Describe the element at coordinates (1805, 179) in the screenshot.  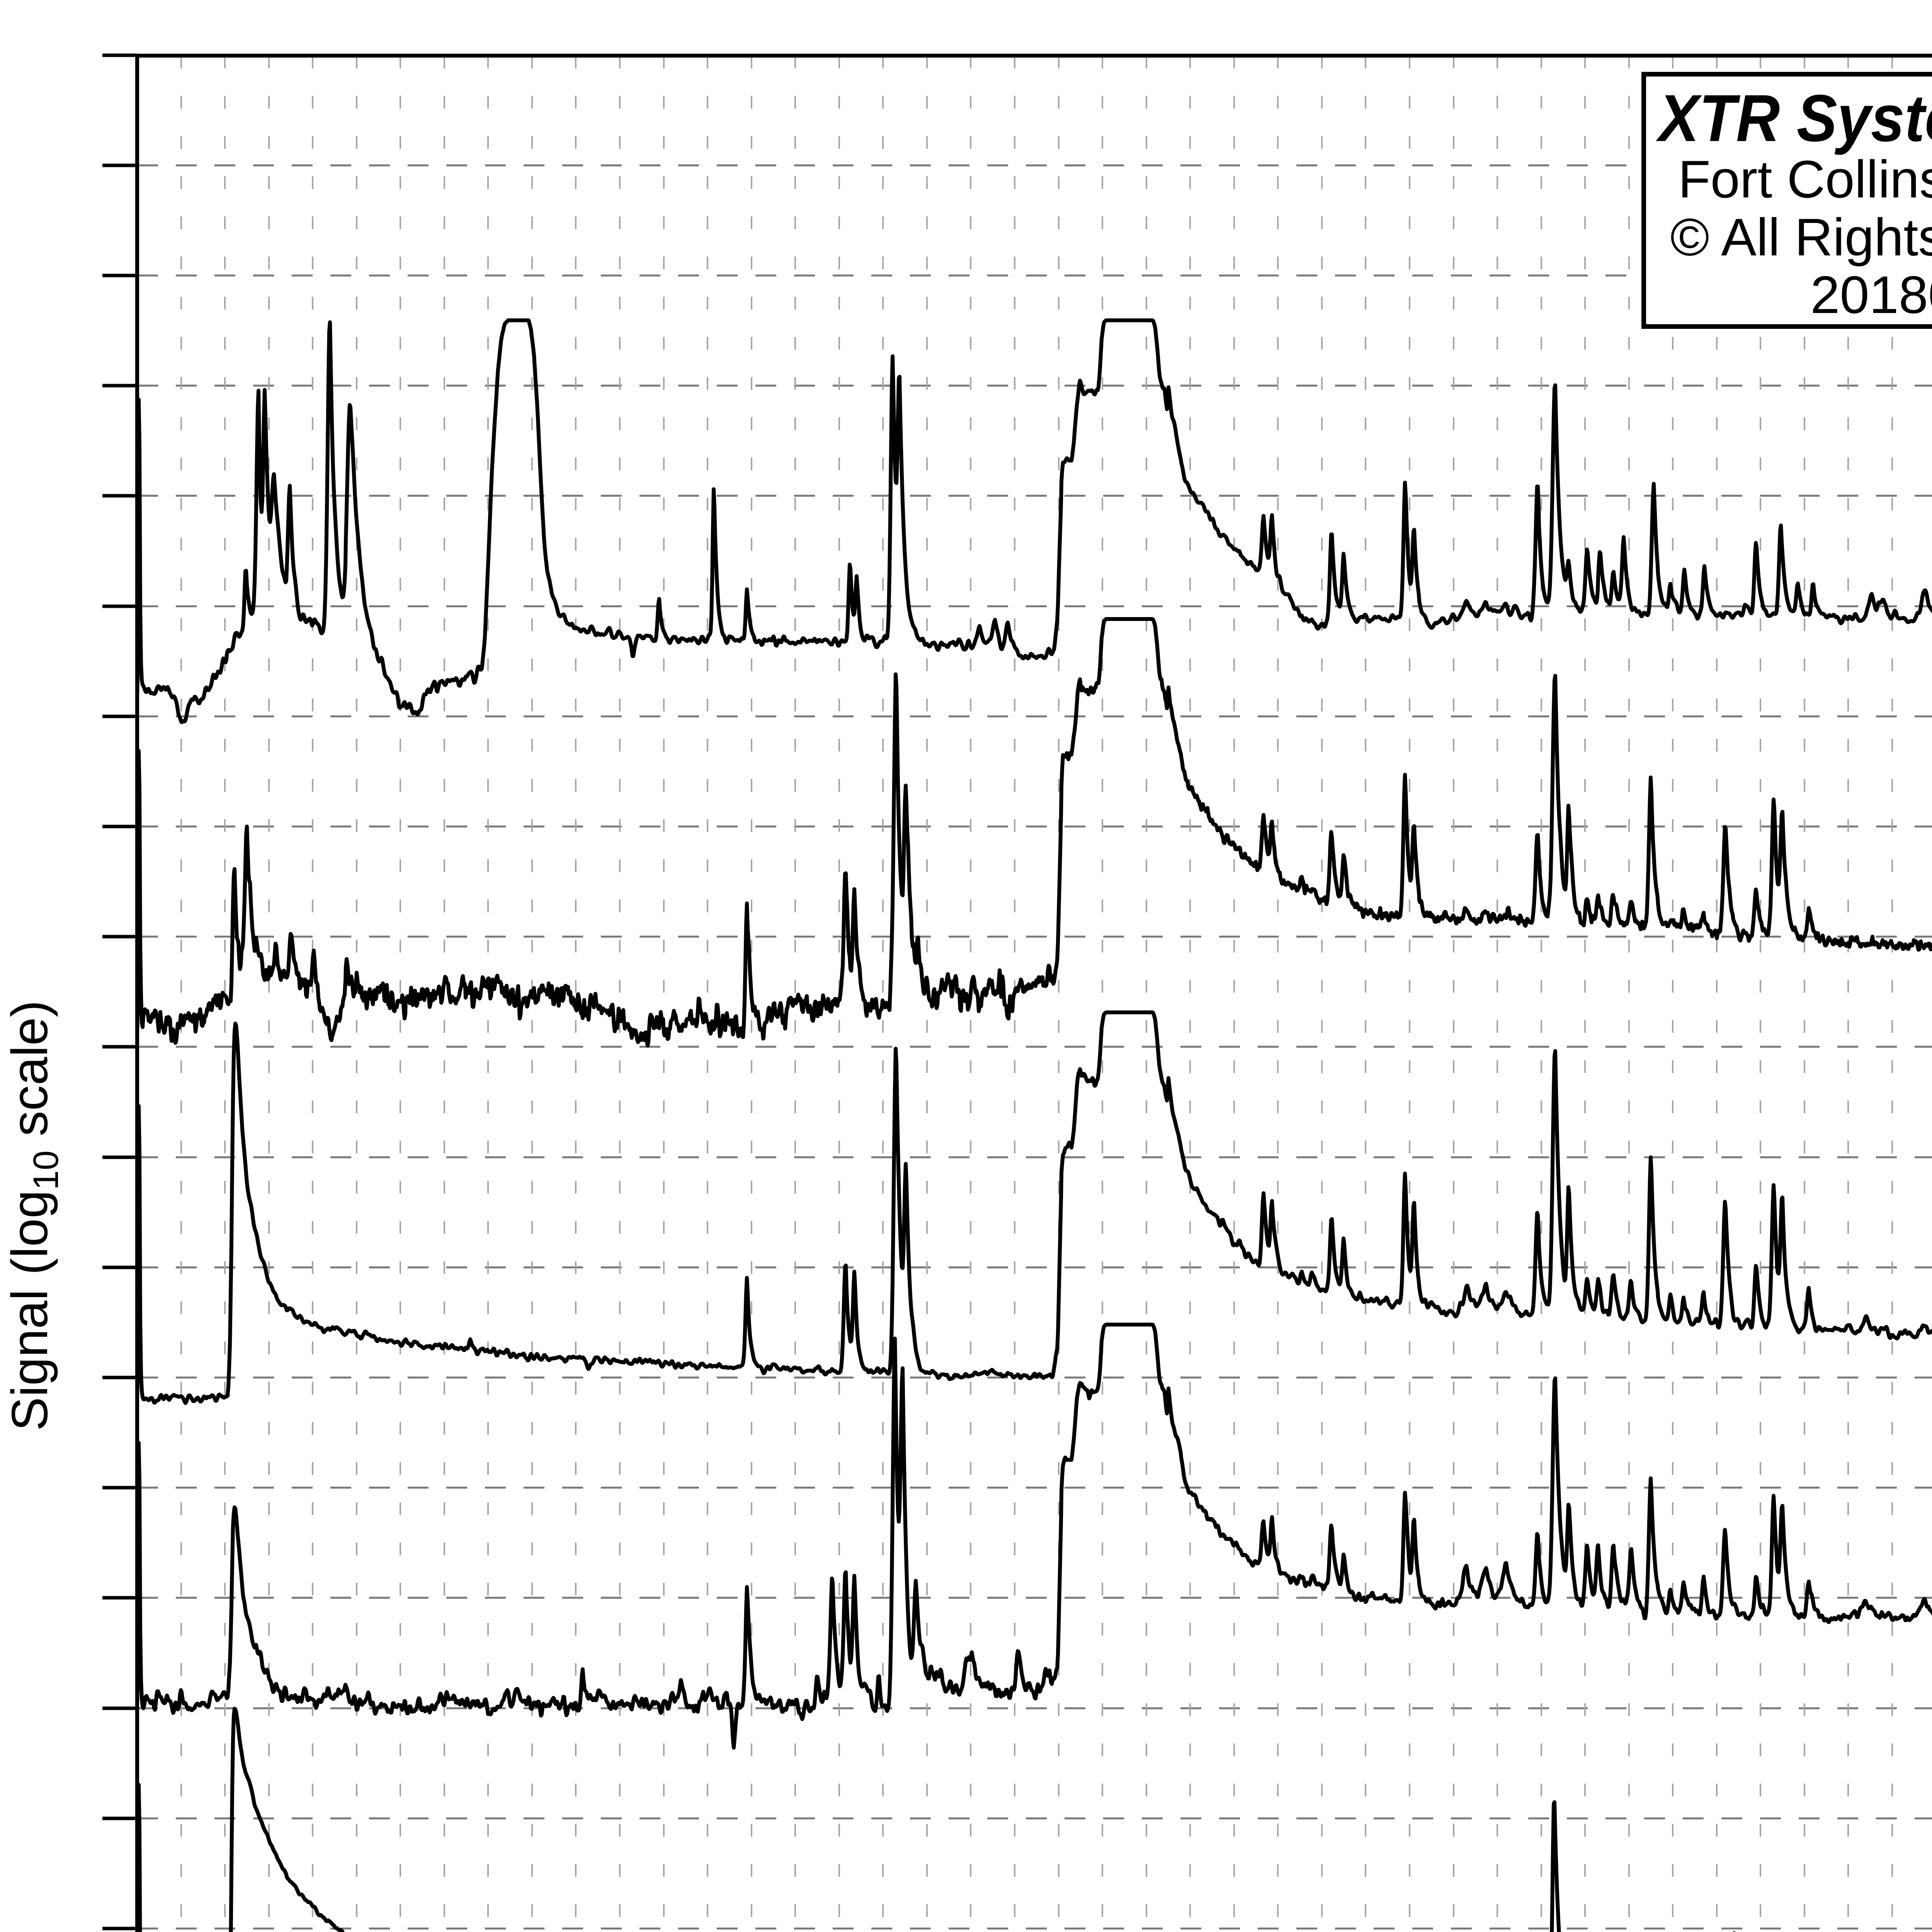
I see `svg-text: Fort Collins, CO USA` at that location.